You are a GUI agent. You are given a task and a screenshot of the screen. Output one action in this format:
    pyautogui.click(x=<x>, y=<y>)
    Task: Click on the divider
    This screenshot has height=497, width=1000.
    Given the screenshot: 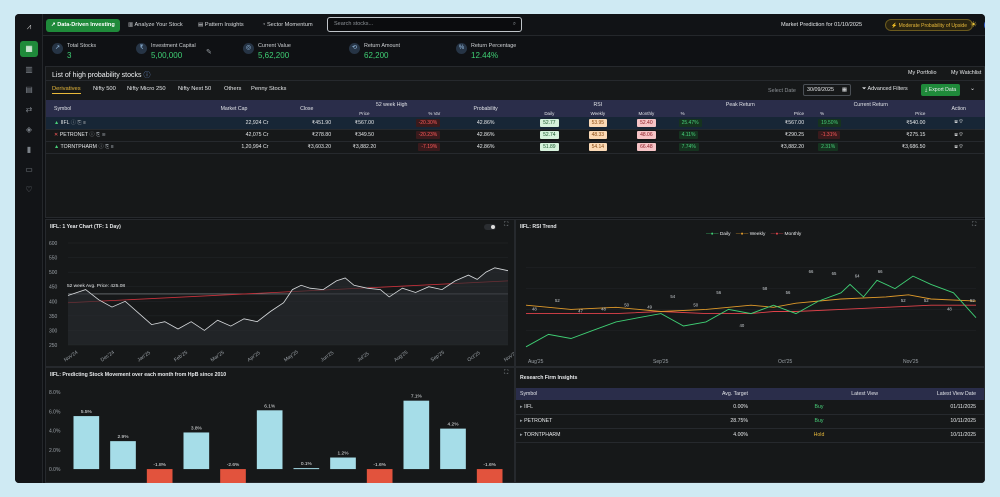 What is the action you would take?
    pyautogui.click(x=515, y=80)
    